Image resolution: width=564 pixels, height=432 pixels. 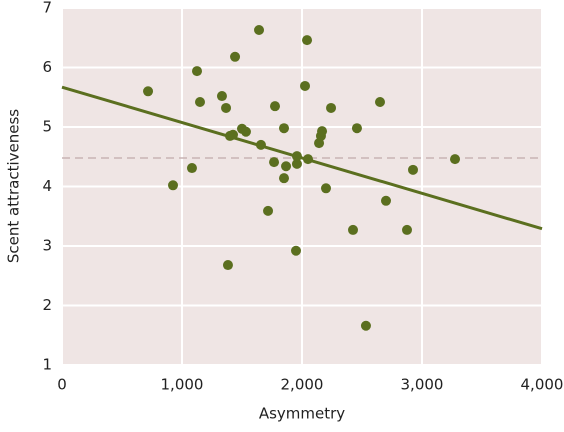 What do you see at coordinates (302, 414) in the screenshot?
I see `x-axis-label: Asymmetry` at bounding box center [302, 414].